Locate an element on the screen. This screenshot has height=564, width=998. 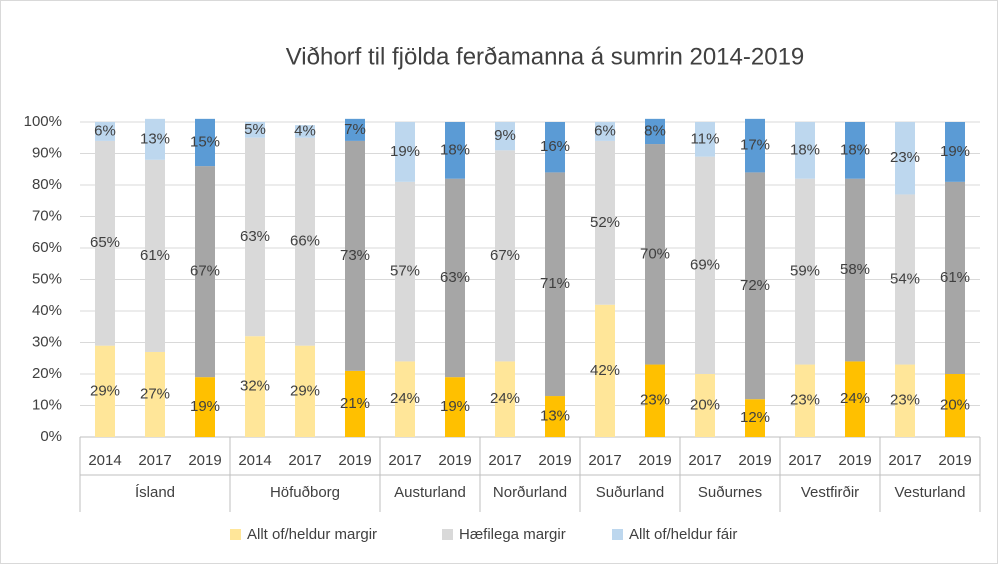
value-label: 12% is located at coordinates (755, 417).